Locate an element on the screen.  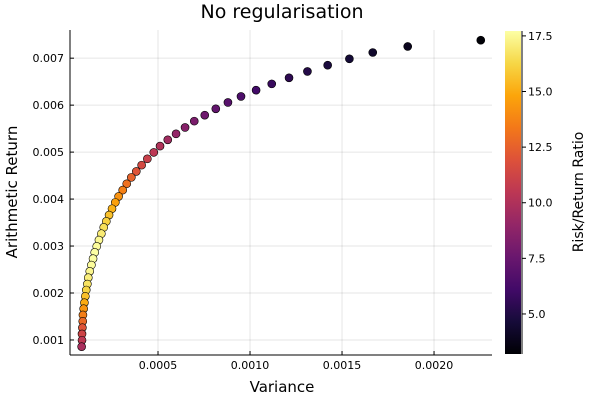
colorbar-tick-label: 10.0 is located at coordinates (540, 203).